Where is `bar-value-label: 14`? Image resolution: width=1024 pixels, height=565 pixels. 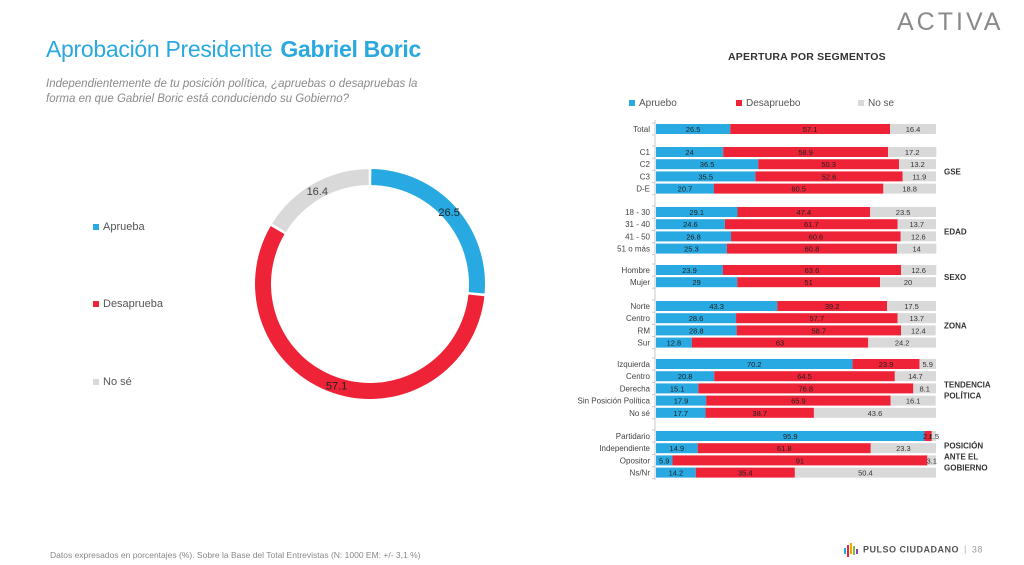
bar-value-label: 14 is located at coordinates (917, 249).